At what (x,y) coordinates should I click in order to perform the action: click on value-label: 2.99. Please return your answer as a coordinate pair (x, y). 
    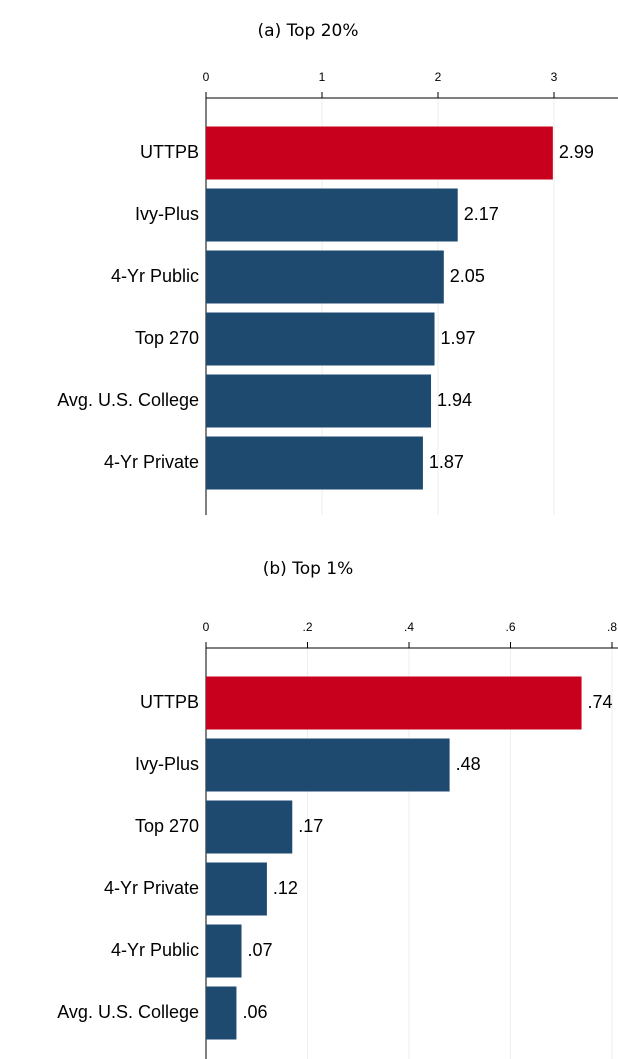
    Looking at the image, I should click on (576, 152).